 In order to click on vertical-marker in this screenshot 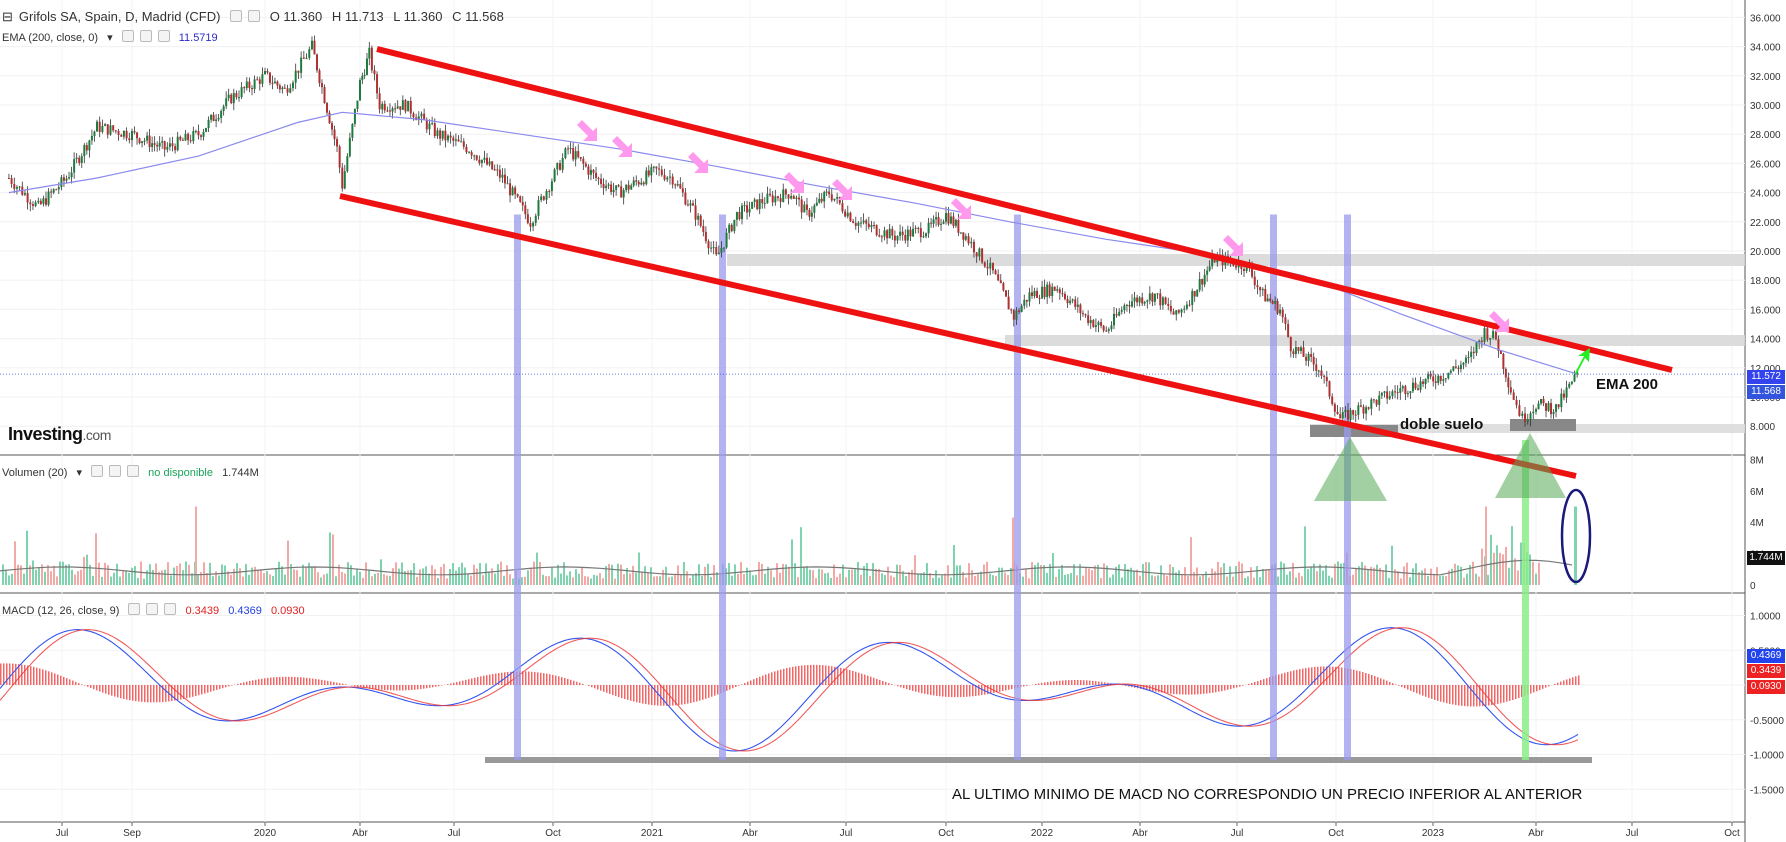, I will do `click(517, 487)`.